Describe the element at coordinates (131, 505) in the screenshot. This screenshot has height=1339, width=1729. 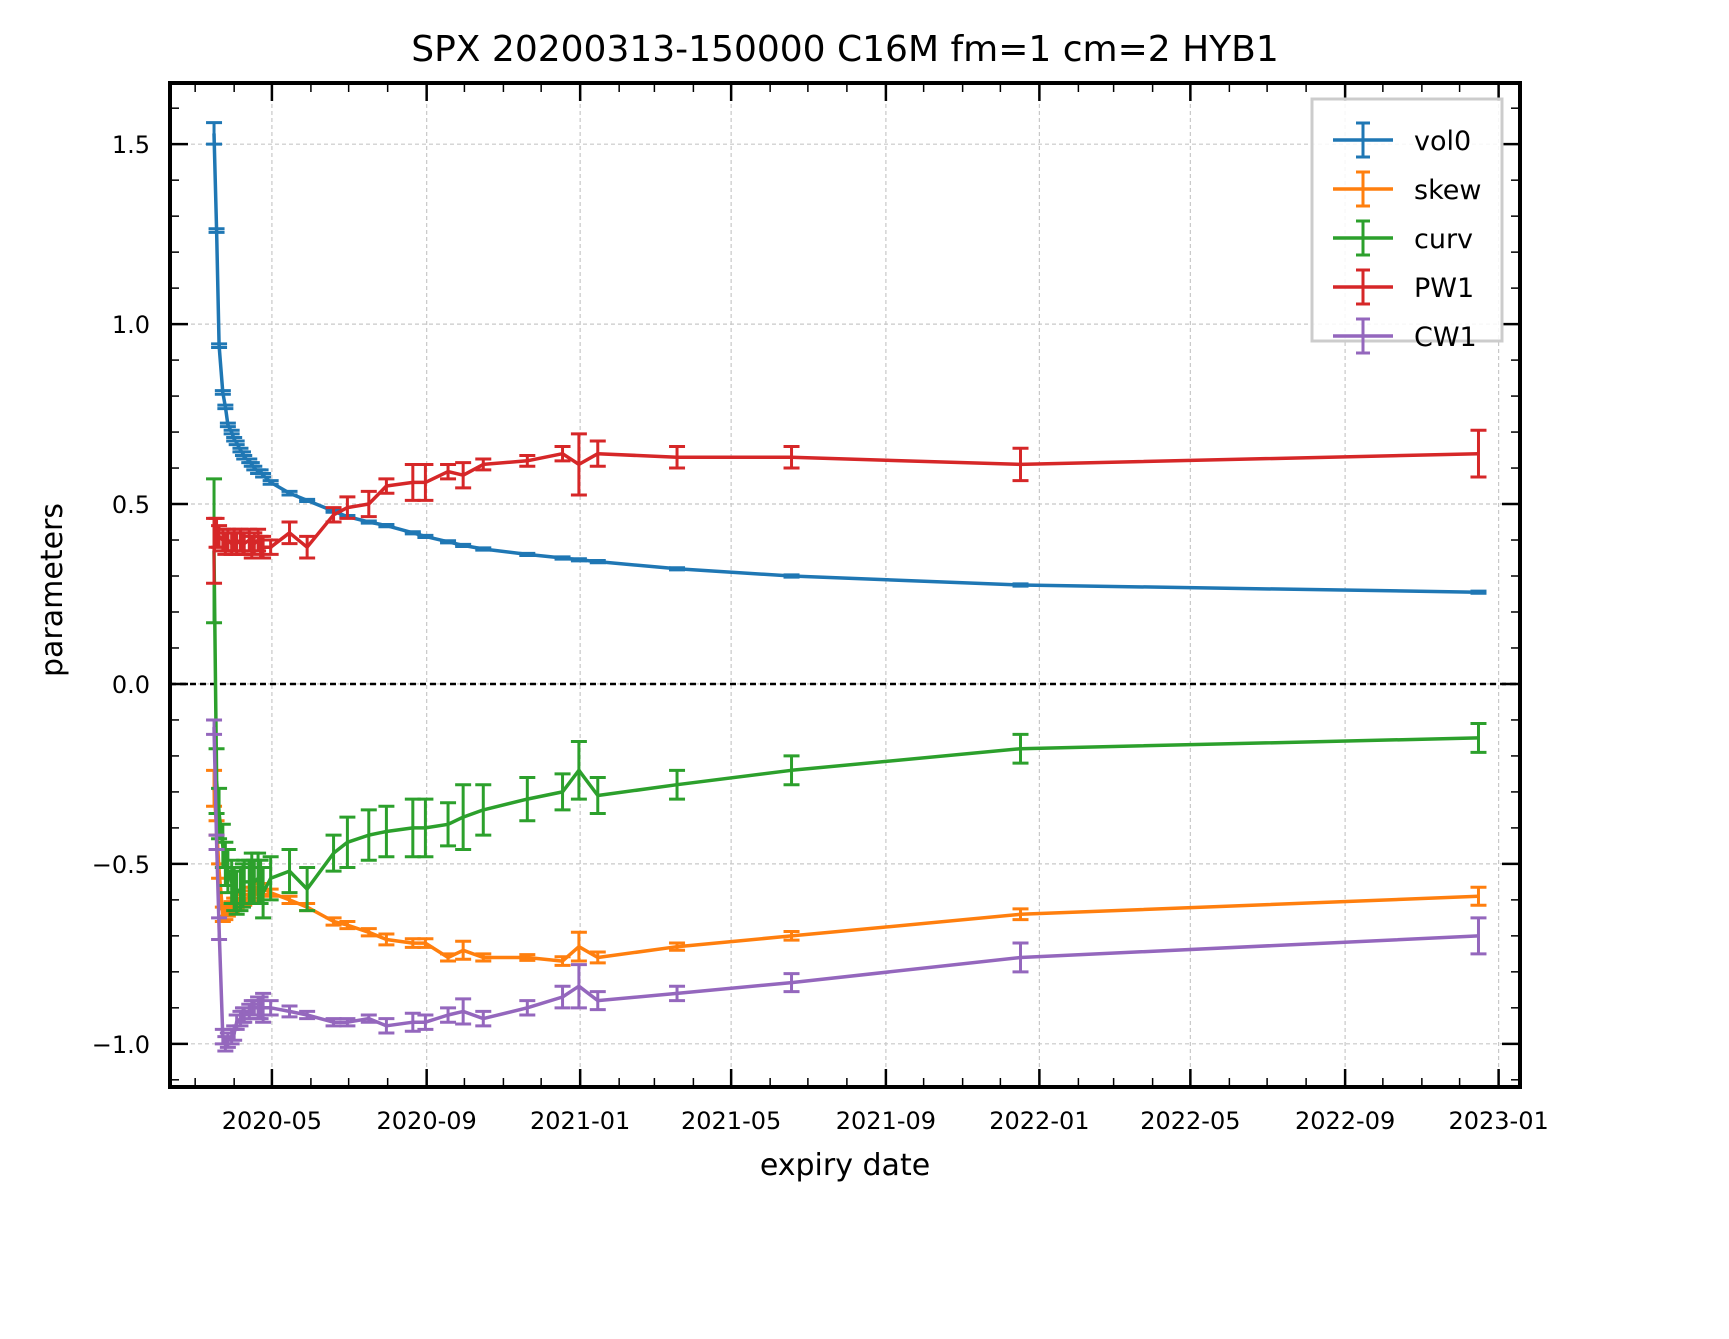
I see `y-tick-label: 0.5` at that location.